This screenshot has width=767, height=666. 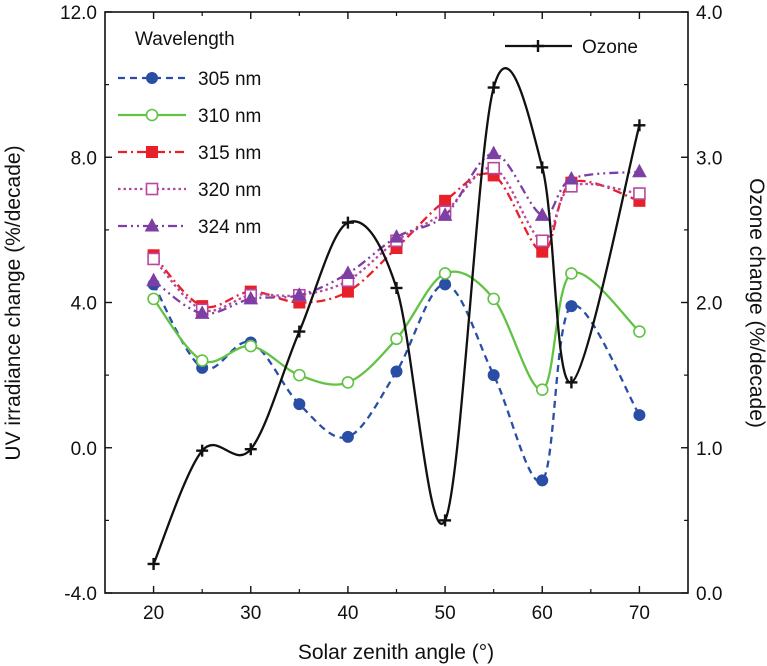 I want to click on y-tick-label: 8.0, so click(x=84, y=158).